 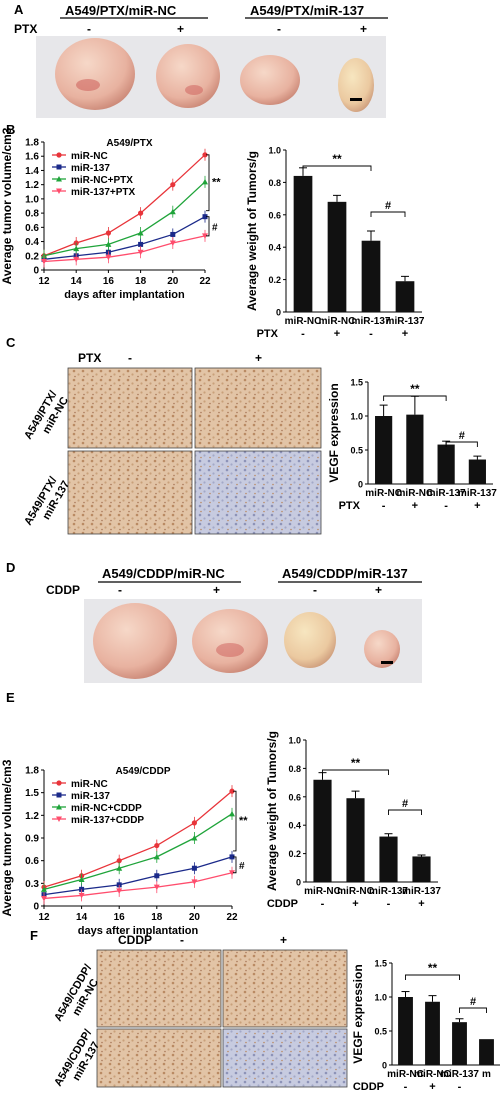 I want to click on sign-a-3: -, so click(x=279, y=29).